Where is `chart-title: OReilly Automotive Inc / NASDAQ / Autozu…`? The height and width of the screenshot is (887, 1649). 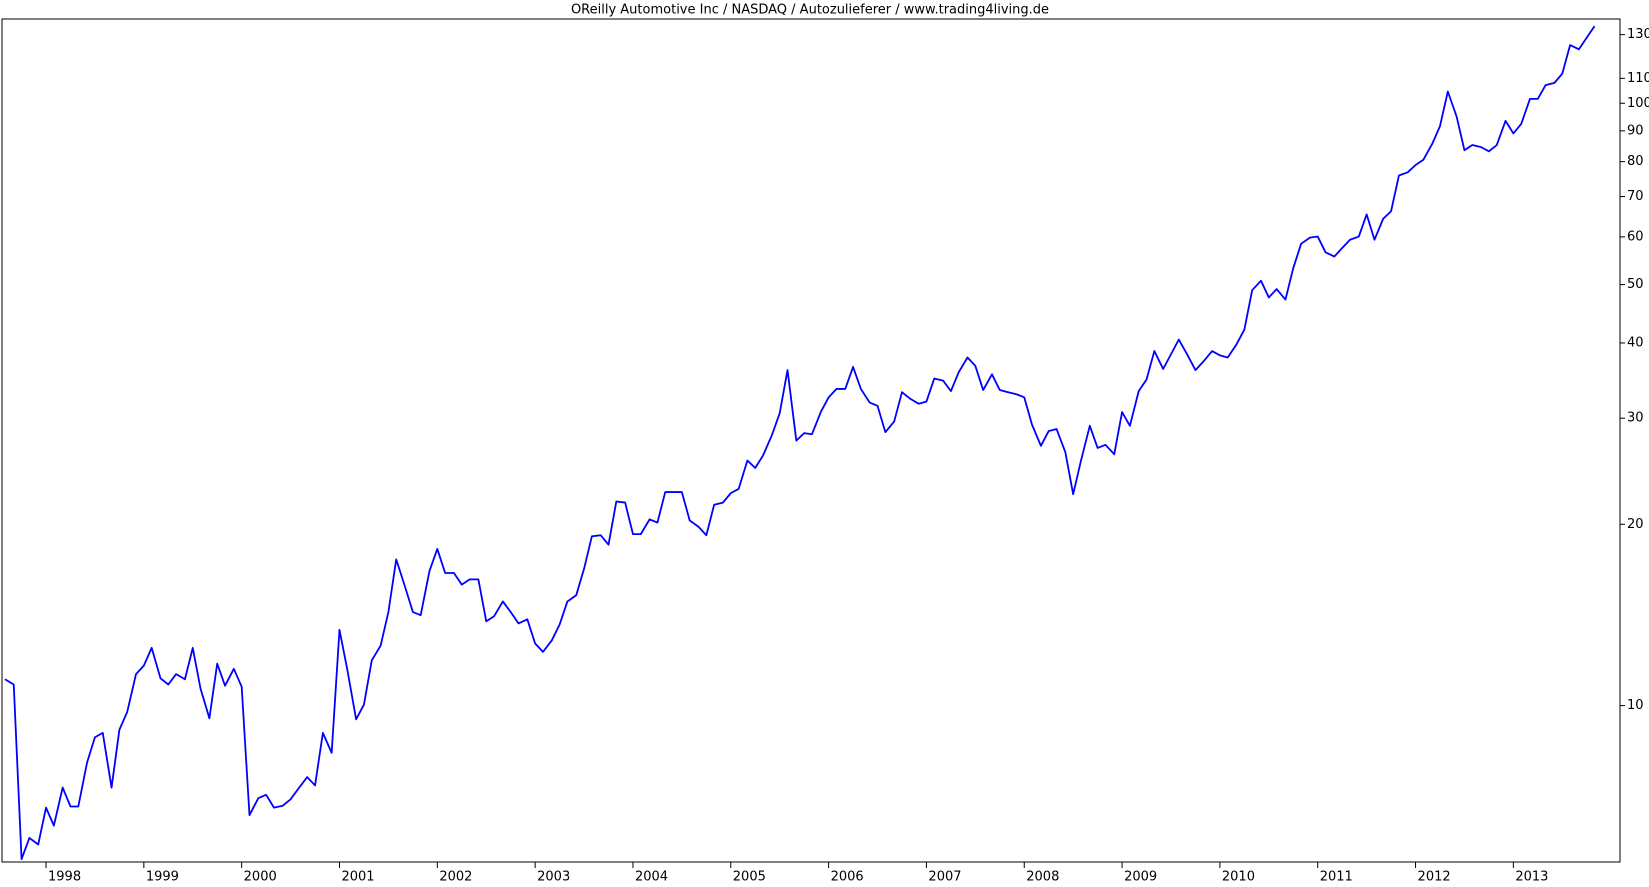 chart-title: OReilly Automotive Inc / NASDAQ / Autozu… is located at coordinates (810, 10).